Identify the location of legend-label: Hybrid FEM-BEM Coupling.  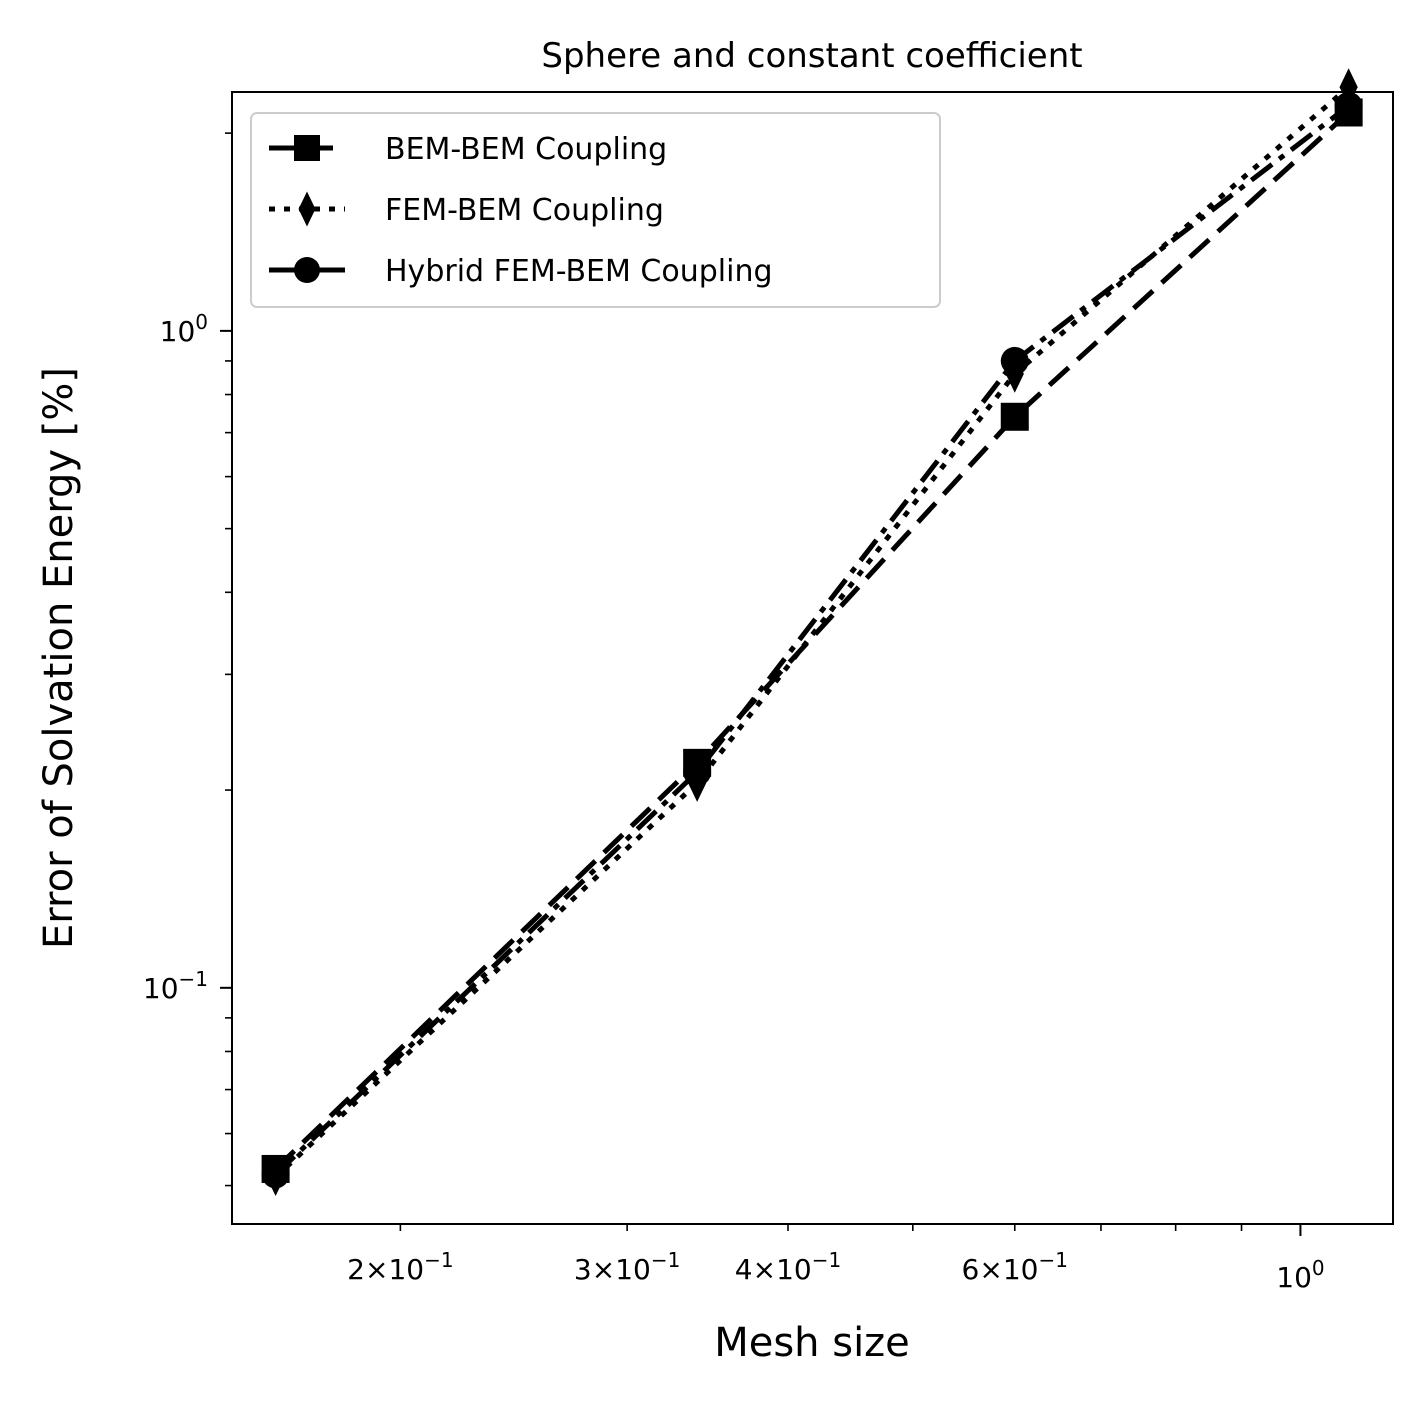
(579, 271).